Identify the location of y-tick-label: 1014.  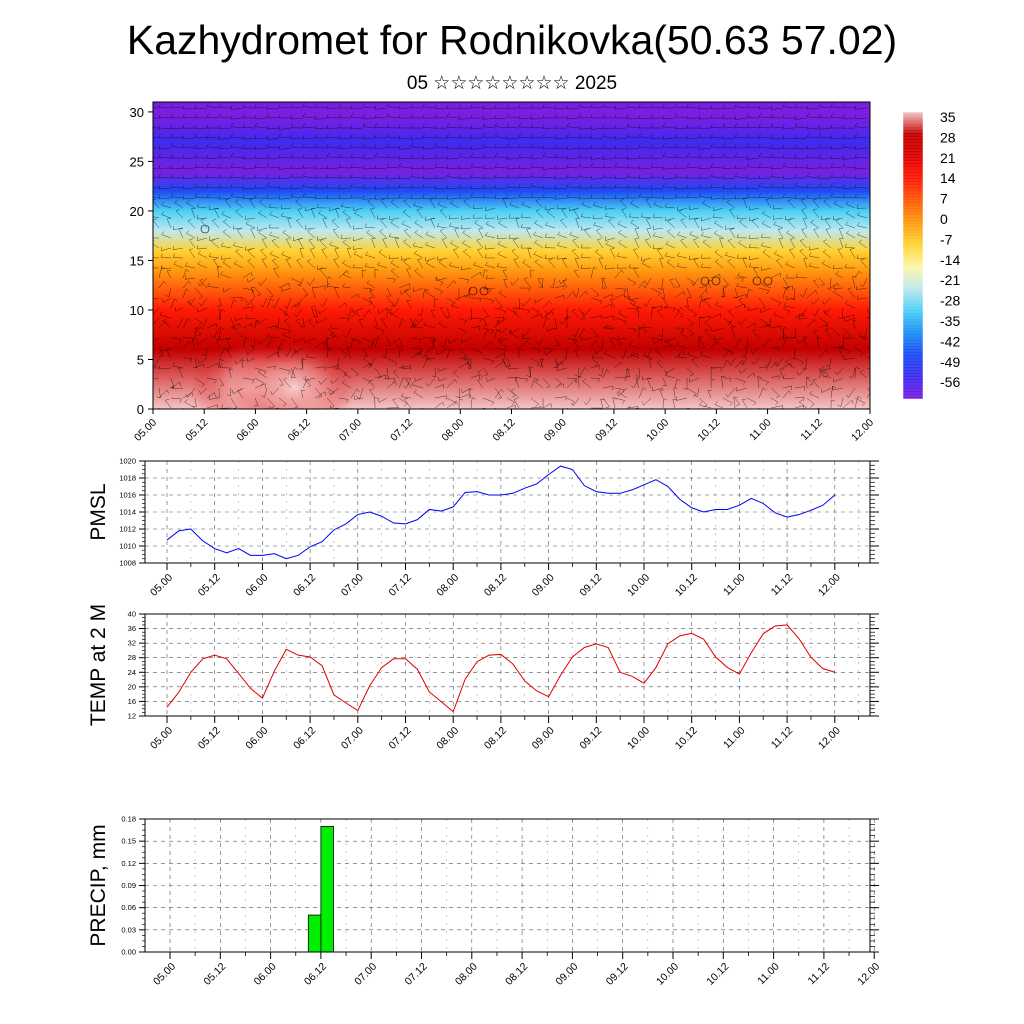
(127, 512).